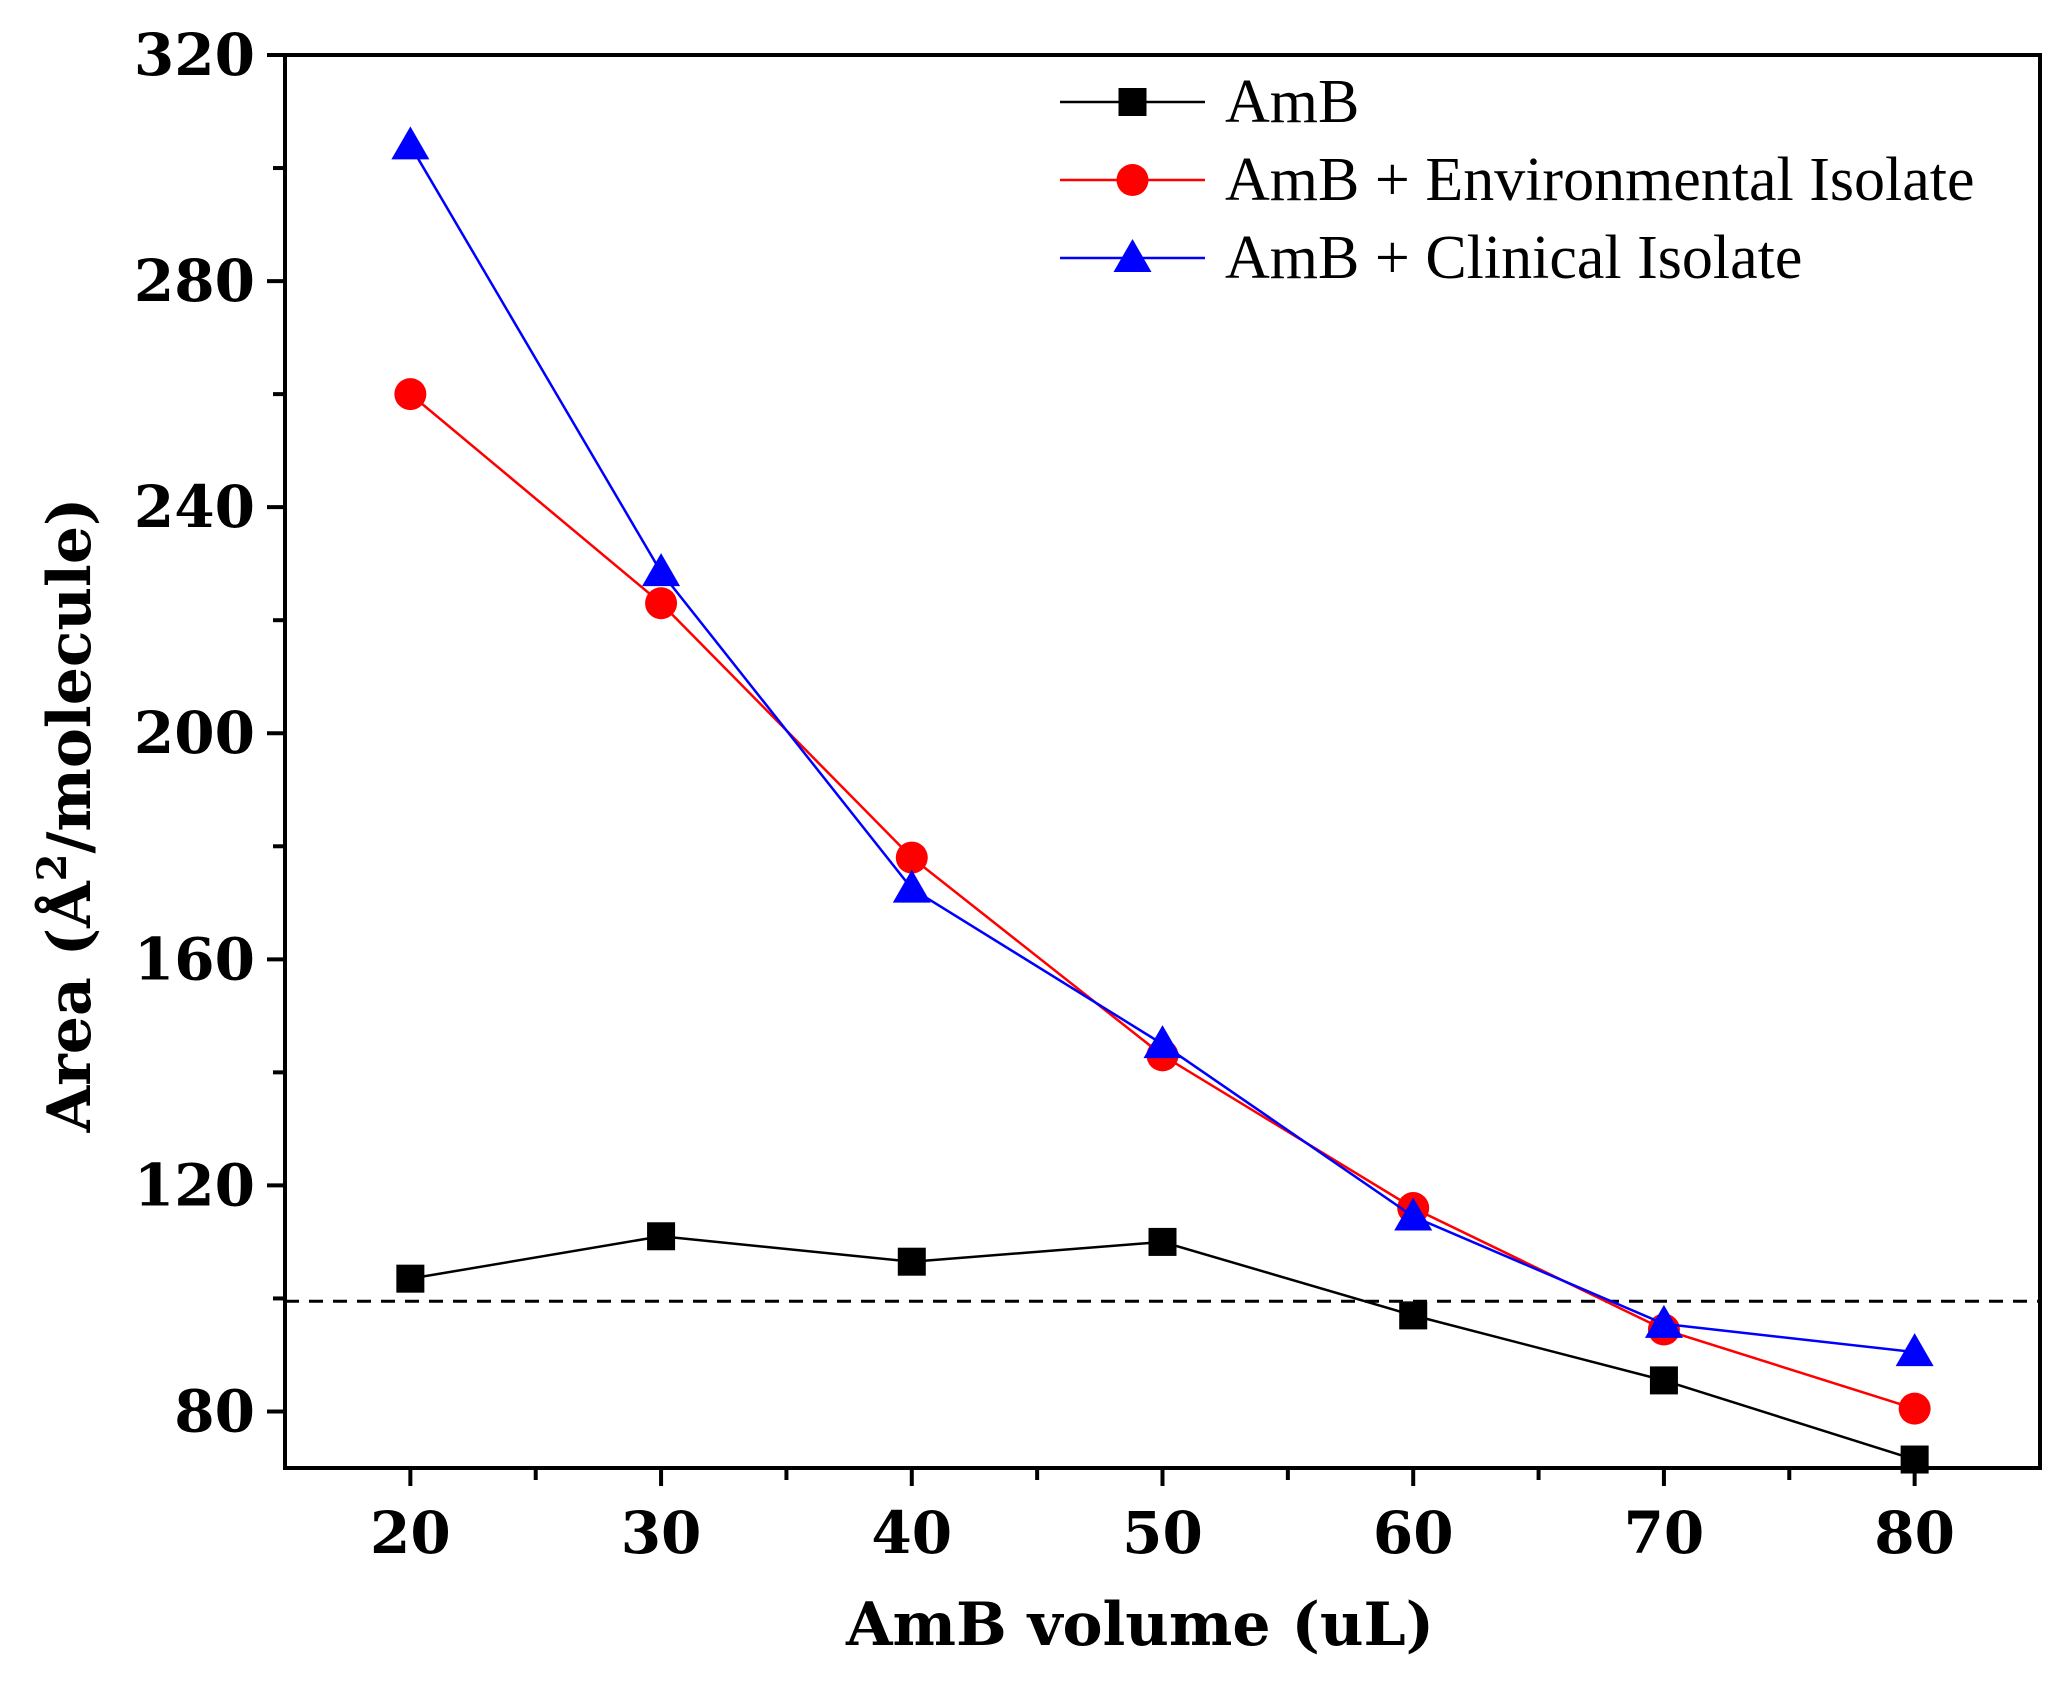 Image resolution: width=2064 pixels, height=1683 pixels. I want to click on y-axis-title: Area (Å2/molecule), so click(67, 816).